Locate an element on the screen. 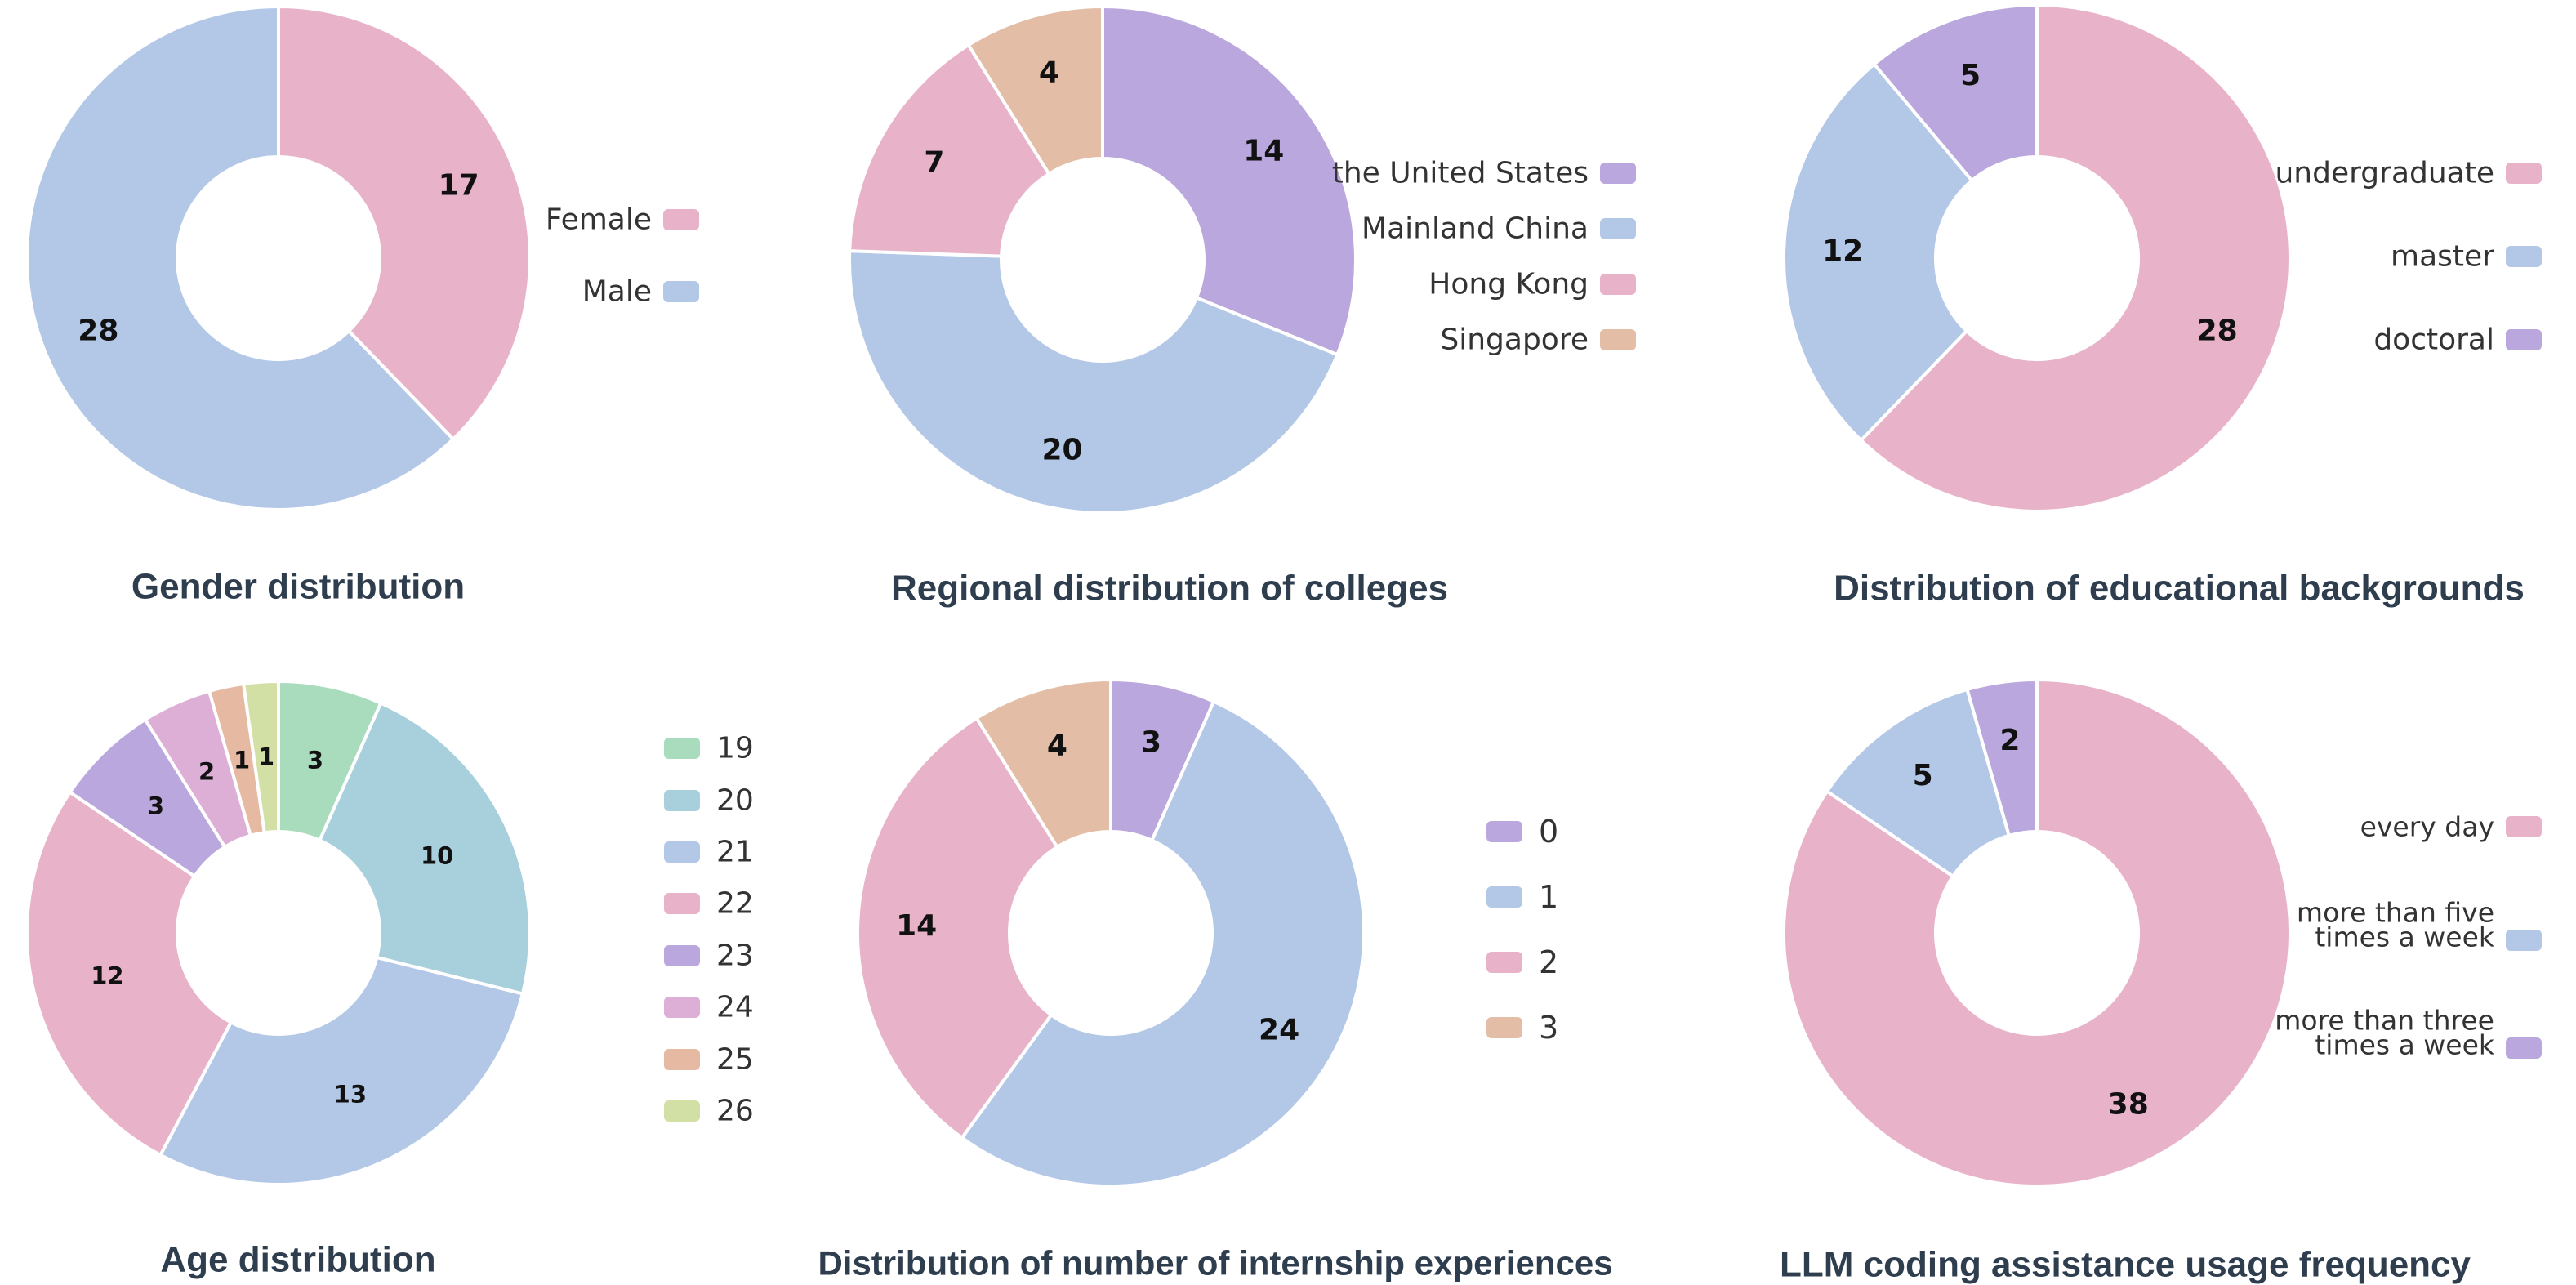  slice-value-undergraduate: 28 is located at coordinates (2217, 331).